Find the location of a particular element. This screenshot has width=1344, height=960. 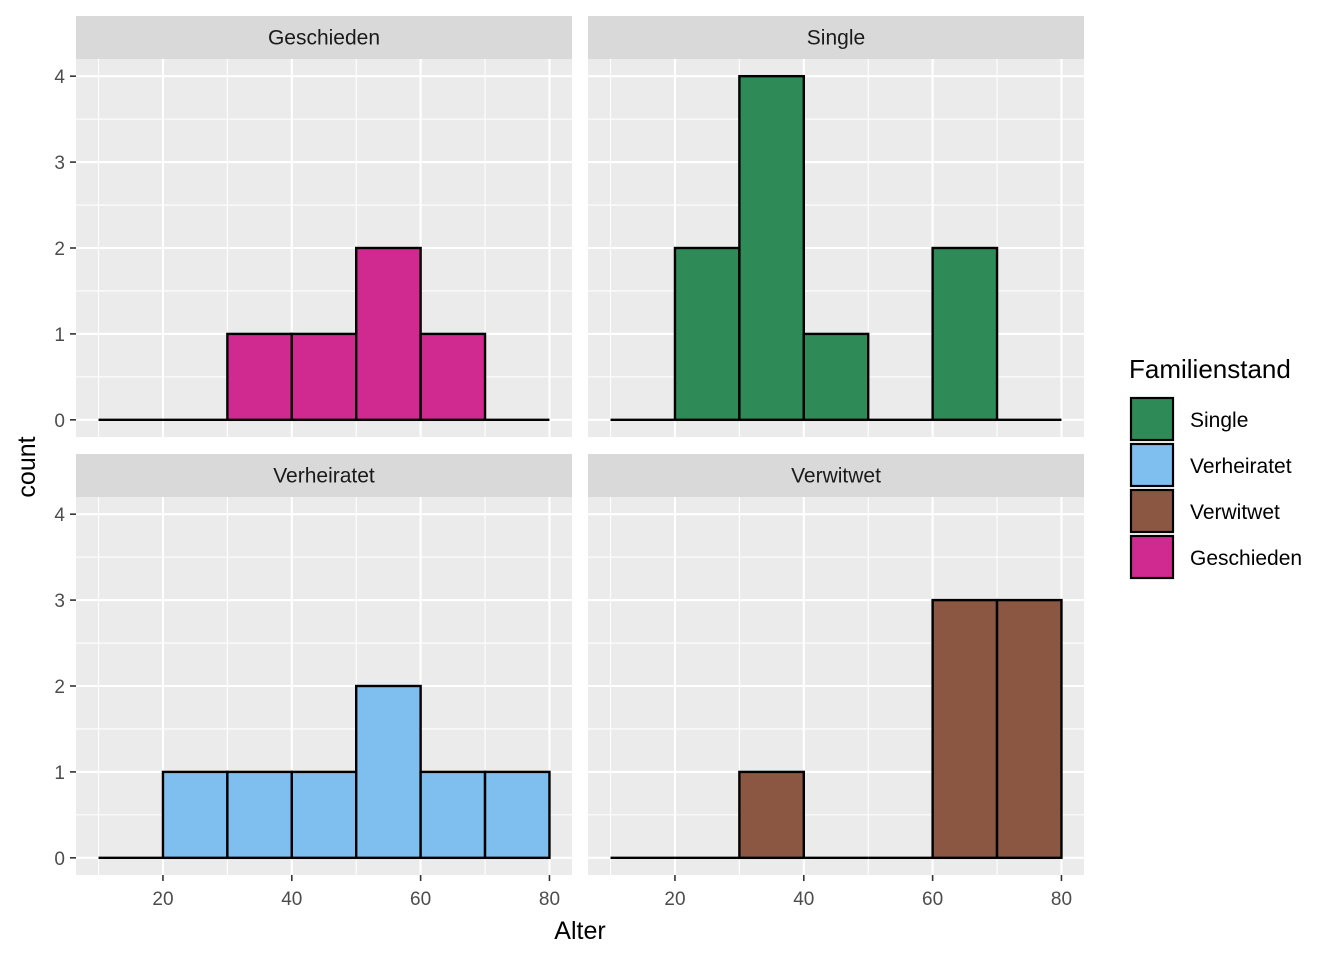

legend-key-single is located at coordinates (1152, 419).